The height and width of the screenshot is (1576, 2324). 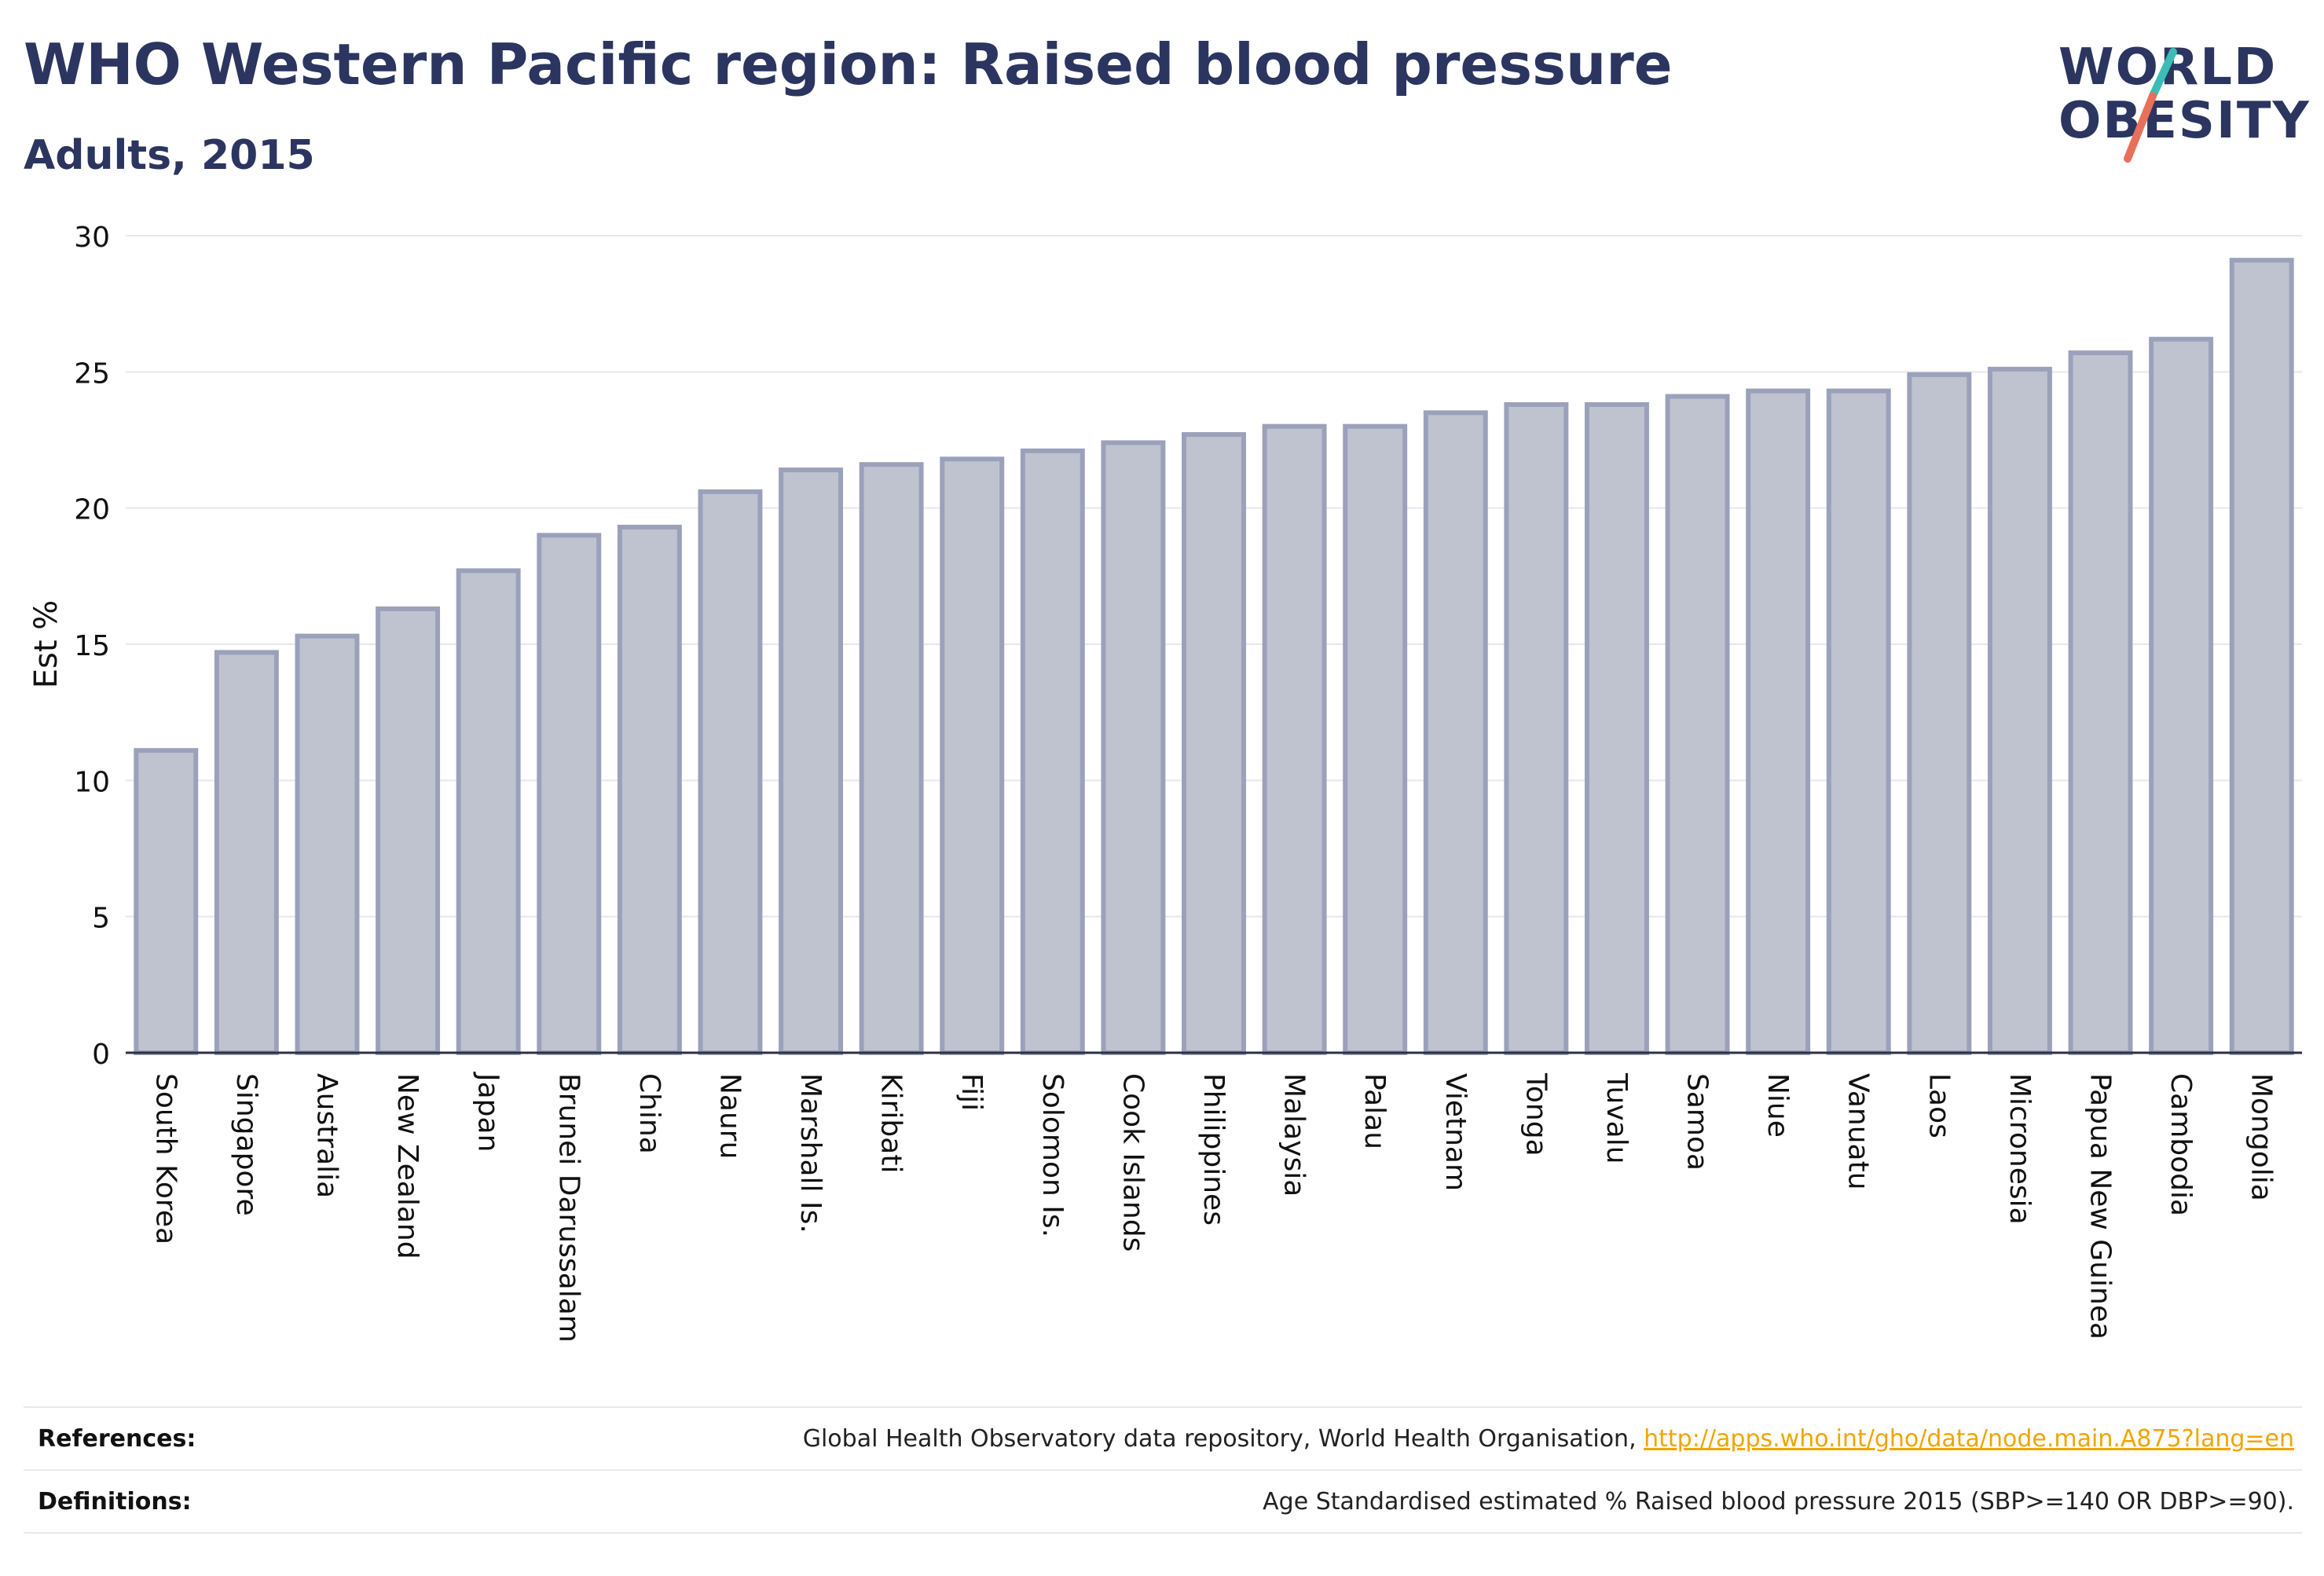 What do you see at coordinates (2100, 1206) in the screenshot?
I see `x-tick-label: Papua New Guinea` at bounding box center [2100, 1206].